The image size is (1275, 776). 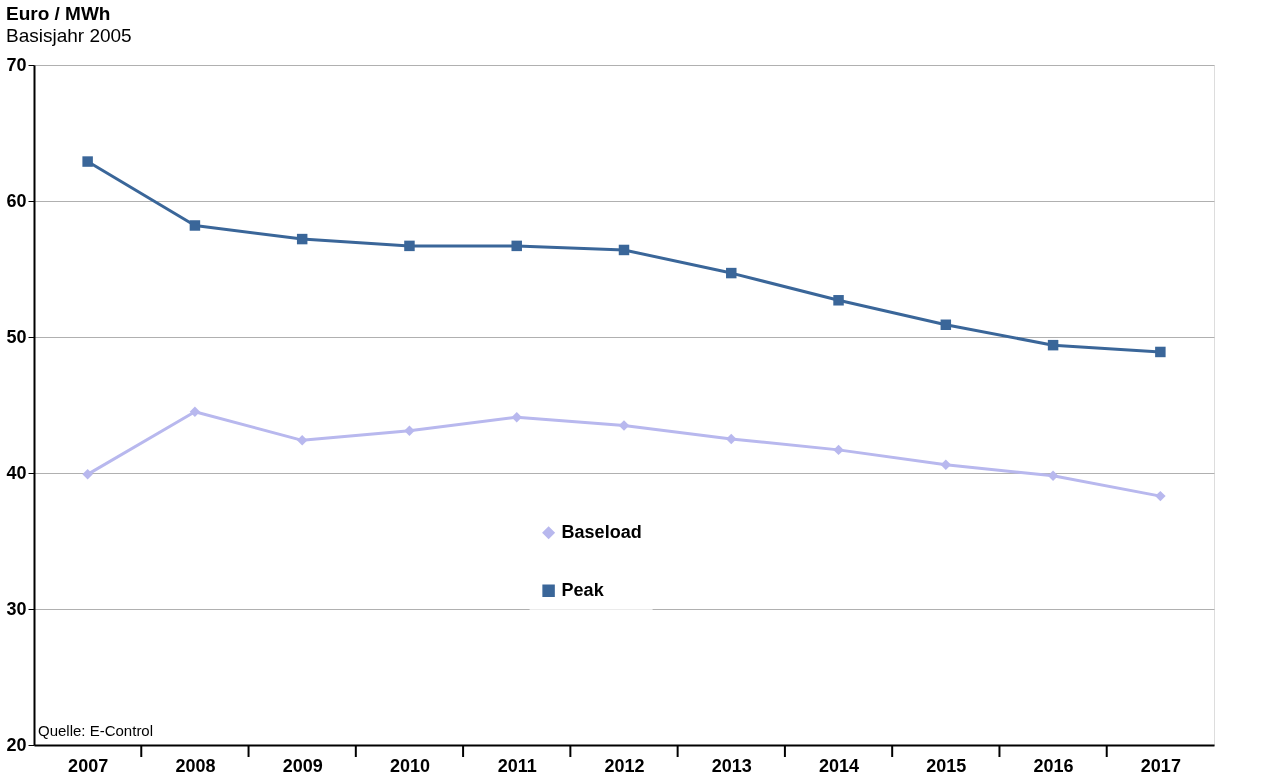 What do you see at coordinates (195, 765) in the screenshot?
I see `x-tick-label: 2008` at bounding box center [195, 765].